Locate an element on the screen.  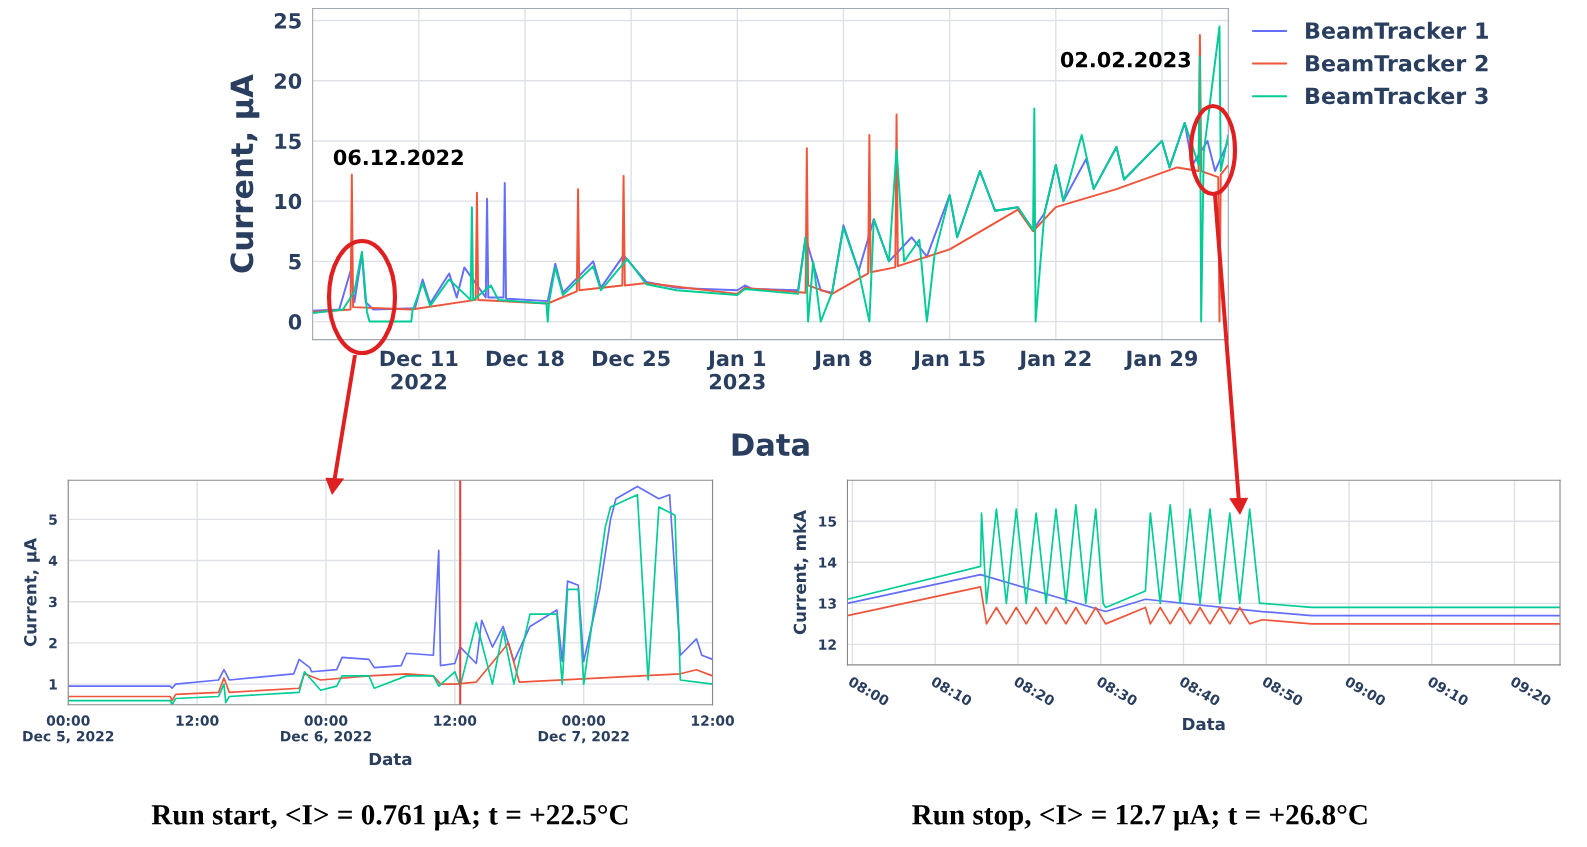
y-tick-label: 10 is located at coordinates (288, 201).